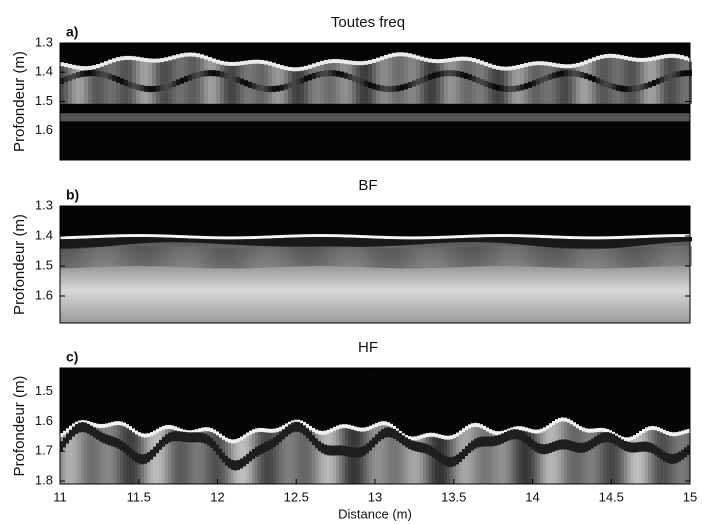 This screenshot has height=524, width=702. What do you see at coordinates (690, 496) in the screenshot?
I see `x-tick-label: 15` at bounding box center [690, 496].